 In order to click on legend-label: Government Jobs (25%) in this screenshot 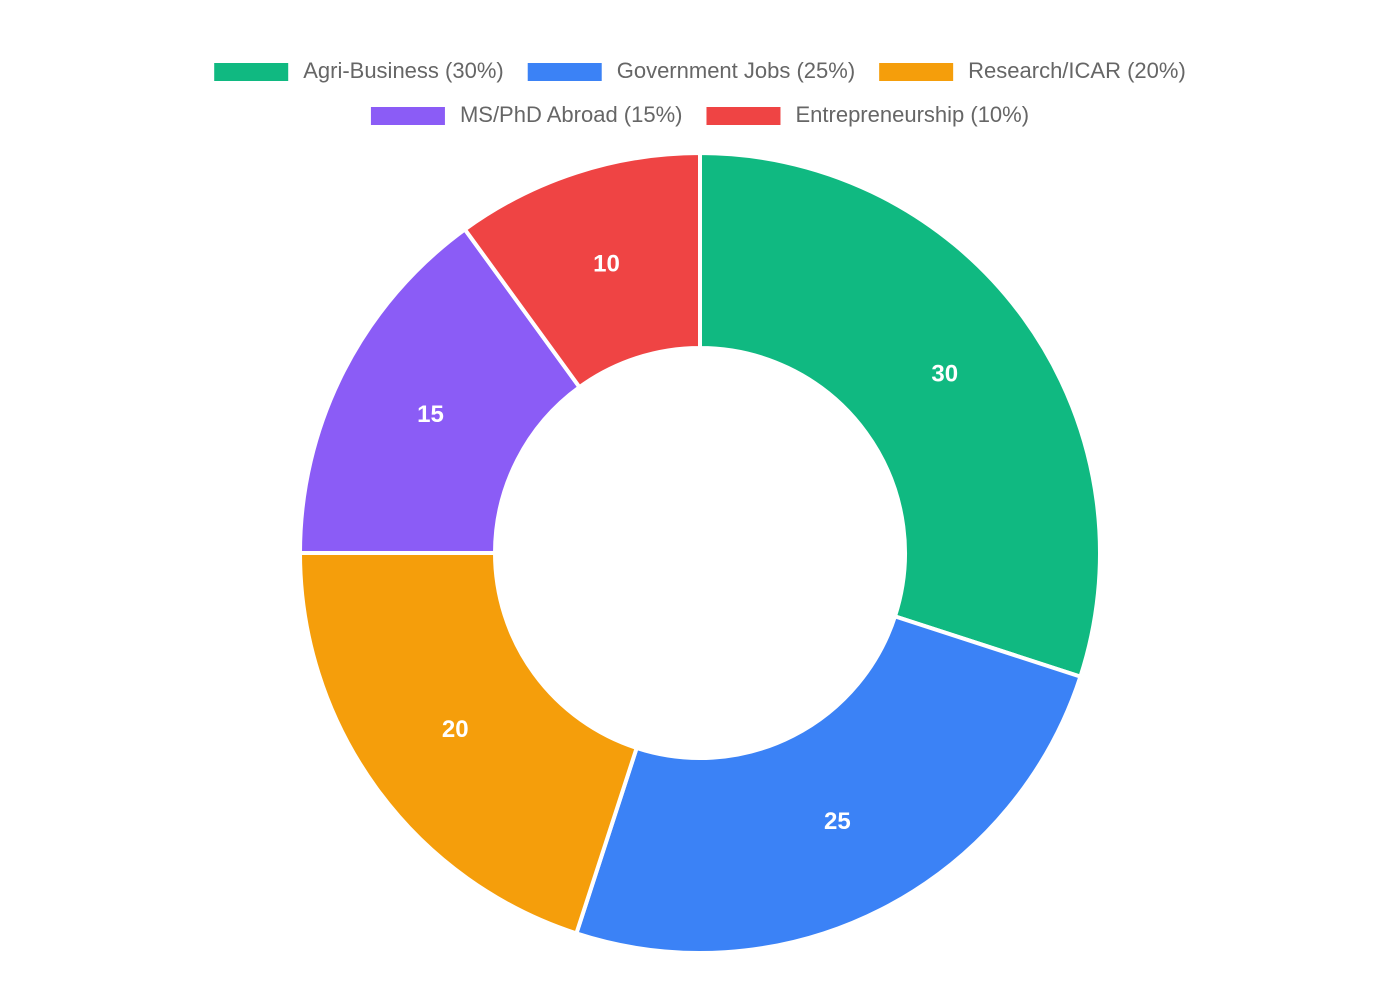, I will do `click(736, 70)`.